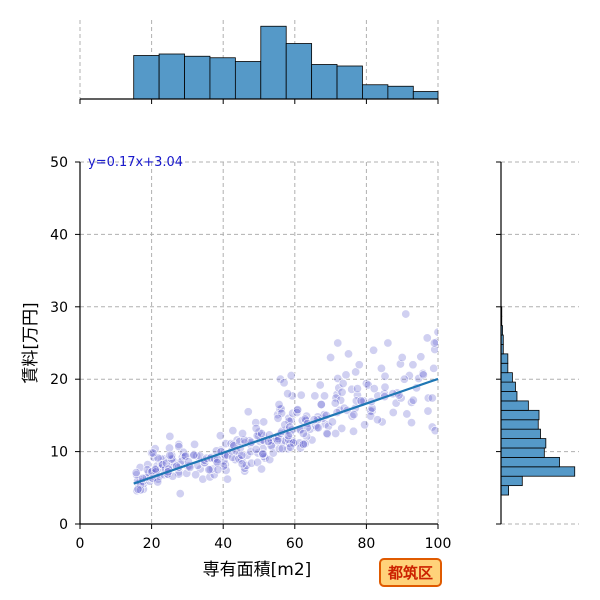  Describe the element at coordinates (31, 342) in the screenshot. I see `y-axis-title: 賃料[万円]` at that location.